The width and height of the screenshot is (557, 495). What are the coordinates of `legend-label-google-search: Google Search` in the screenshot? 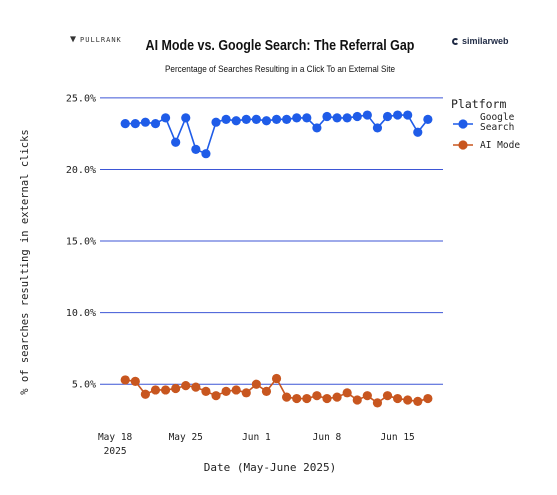 It's located at (497, 122).